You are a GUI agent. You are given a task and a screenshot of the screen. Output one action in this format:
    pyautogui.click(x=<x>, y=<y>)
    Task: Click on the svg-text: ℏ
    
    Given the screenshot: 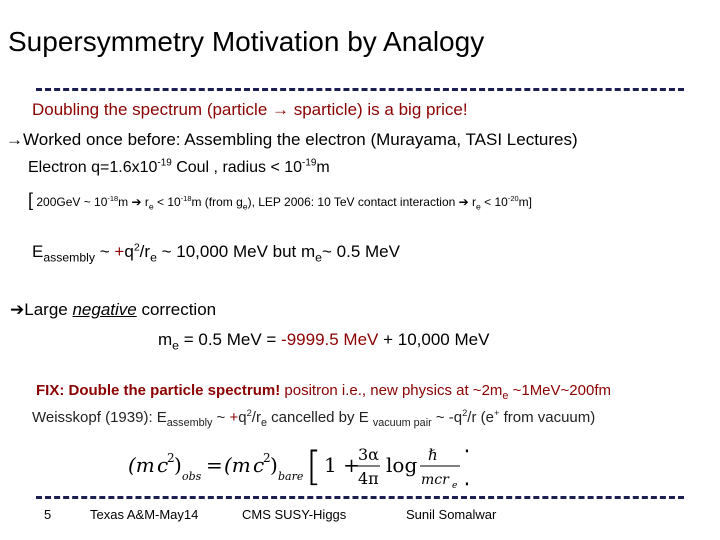 What is the action you would take?
    pyautogui.click(x=433, y=455)
    